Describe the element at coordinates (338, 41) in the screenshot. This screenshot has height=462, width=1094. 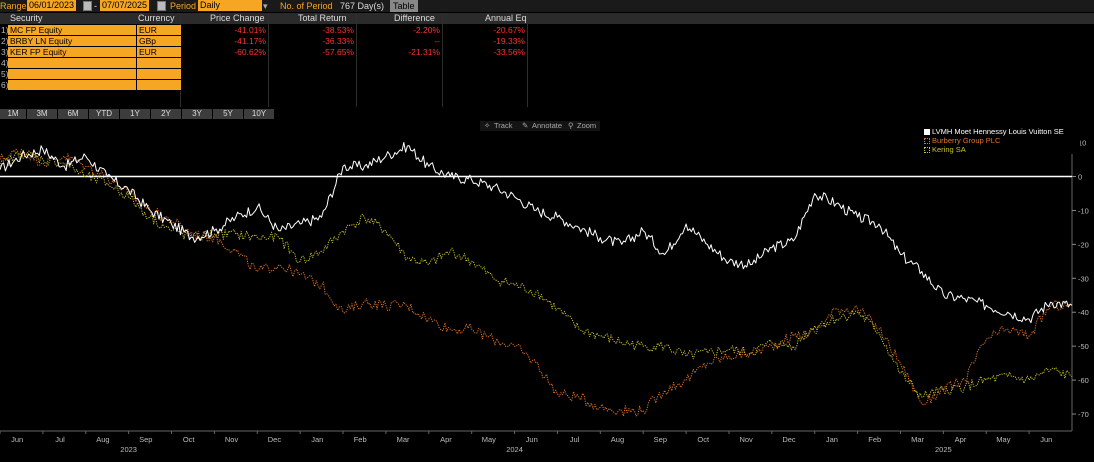
I see `total-return-cell: -36.33%` at that location.